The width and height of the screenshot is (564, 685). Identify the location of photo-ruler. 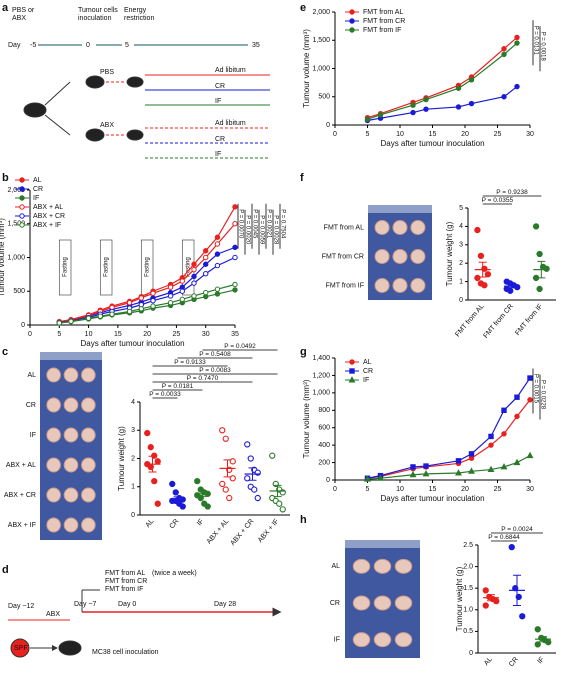
(71, 356).